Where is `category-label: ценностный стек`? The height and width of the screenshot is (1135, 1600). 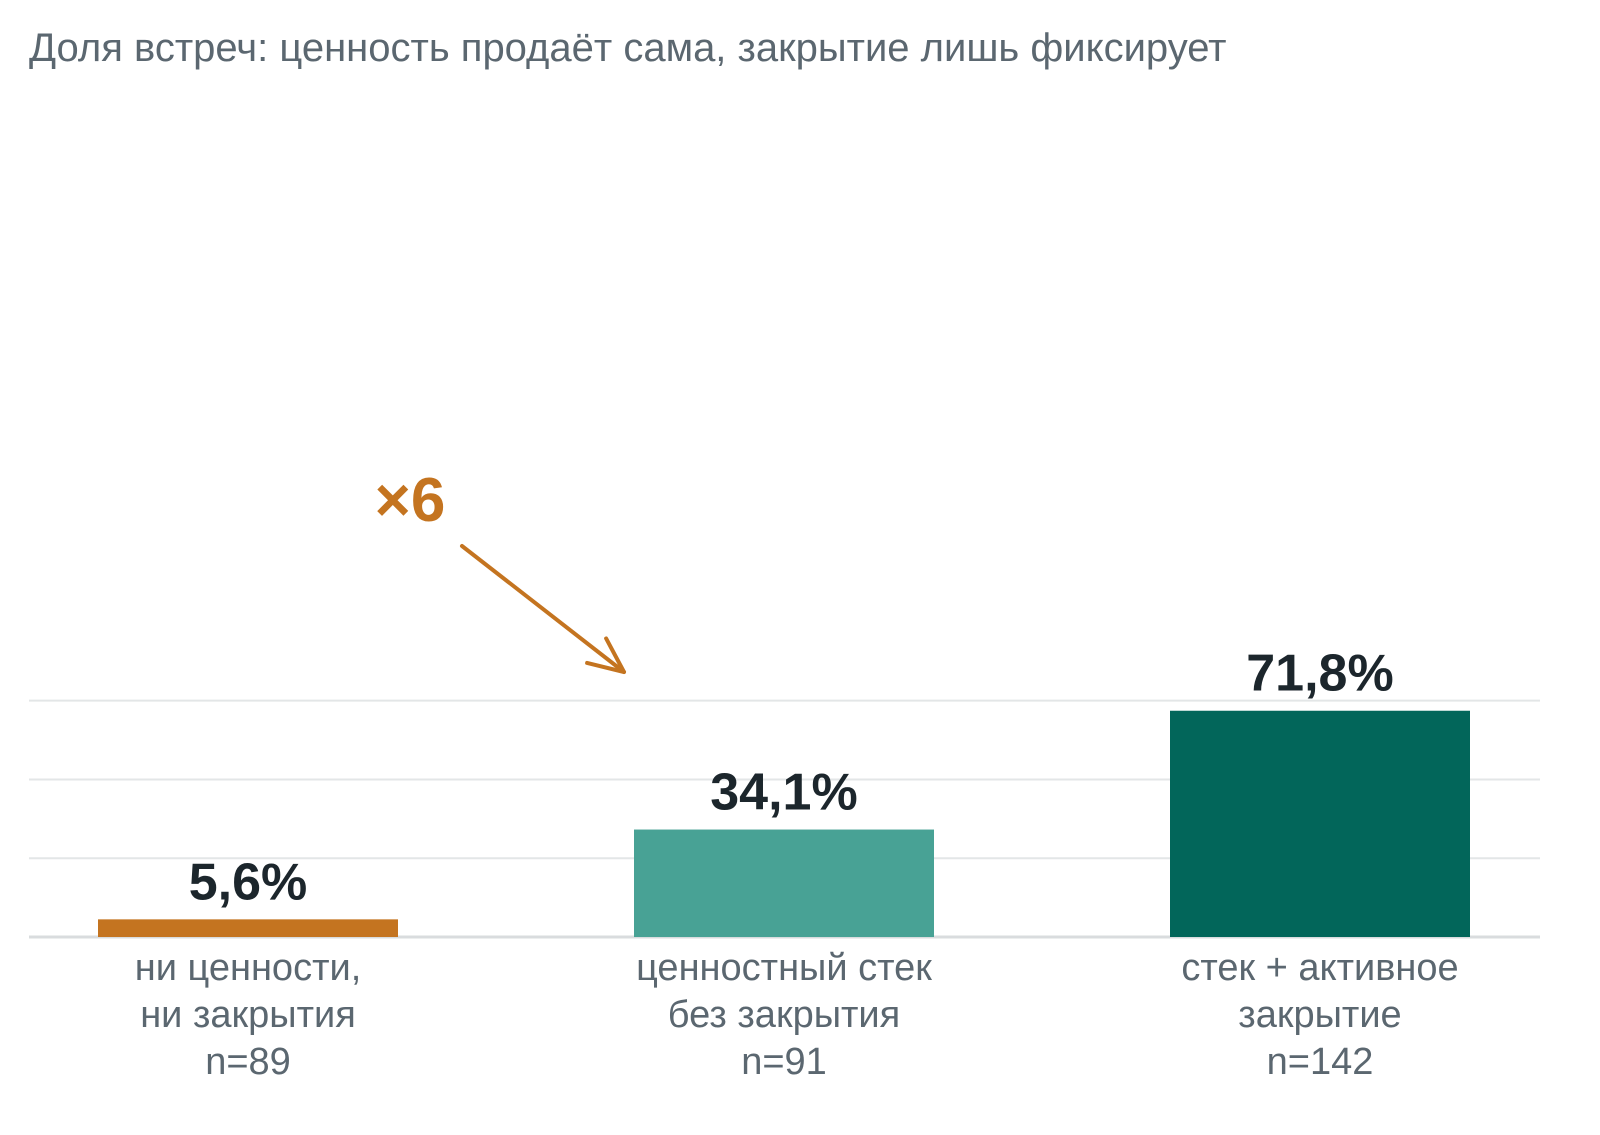
category-label: ценностный стек is located at coordinates (784, 968).